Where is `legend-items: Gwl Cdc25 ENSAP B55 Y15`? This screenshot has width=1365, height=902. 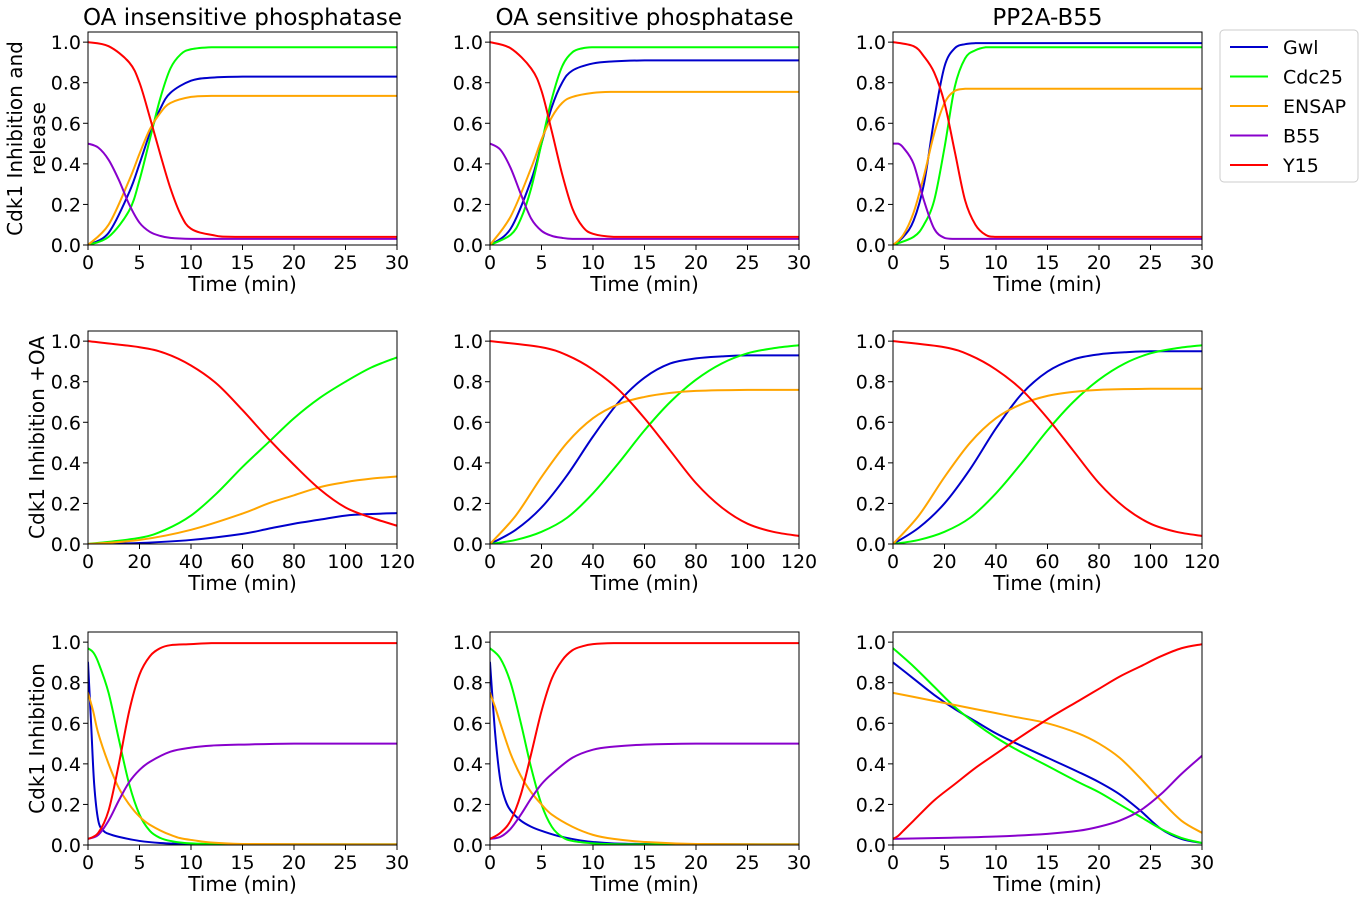
legend-items: Gwl Cdc25 ENSAP B55 Y15 is located at coordinates (1288, 107).